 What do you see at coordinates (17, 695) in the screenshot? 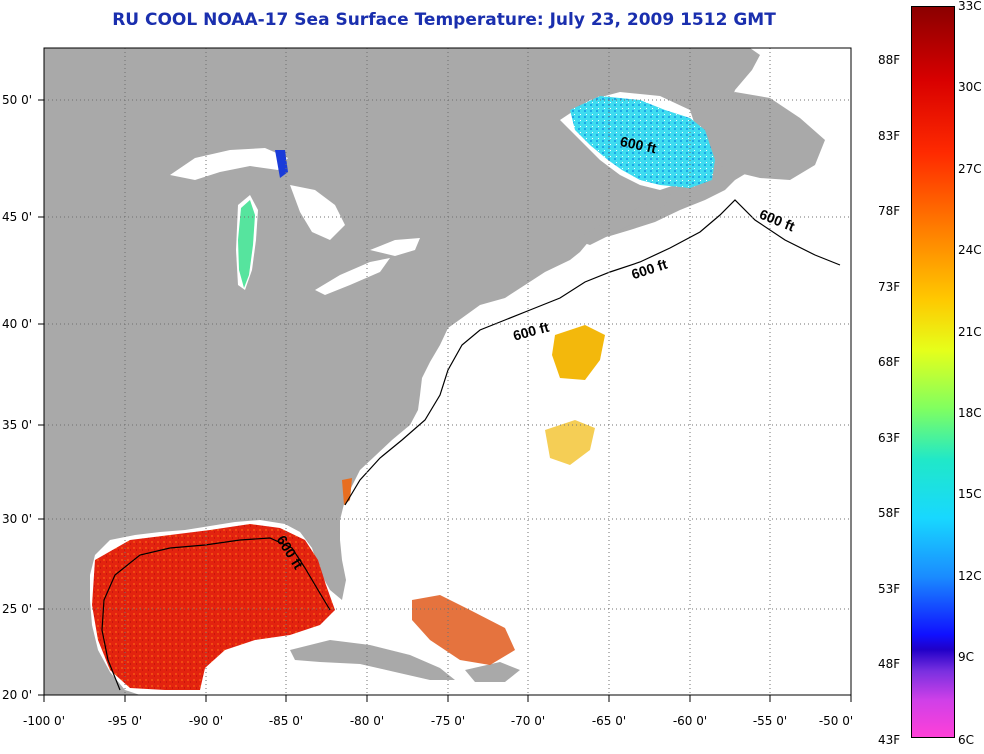
I see `y-tick-label: 20 0'` at bounding box center [17, 695].